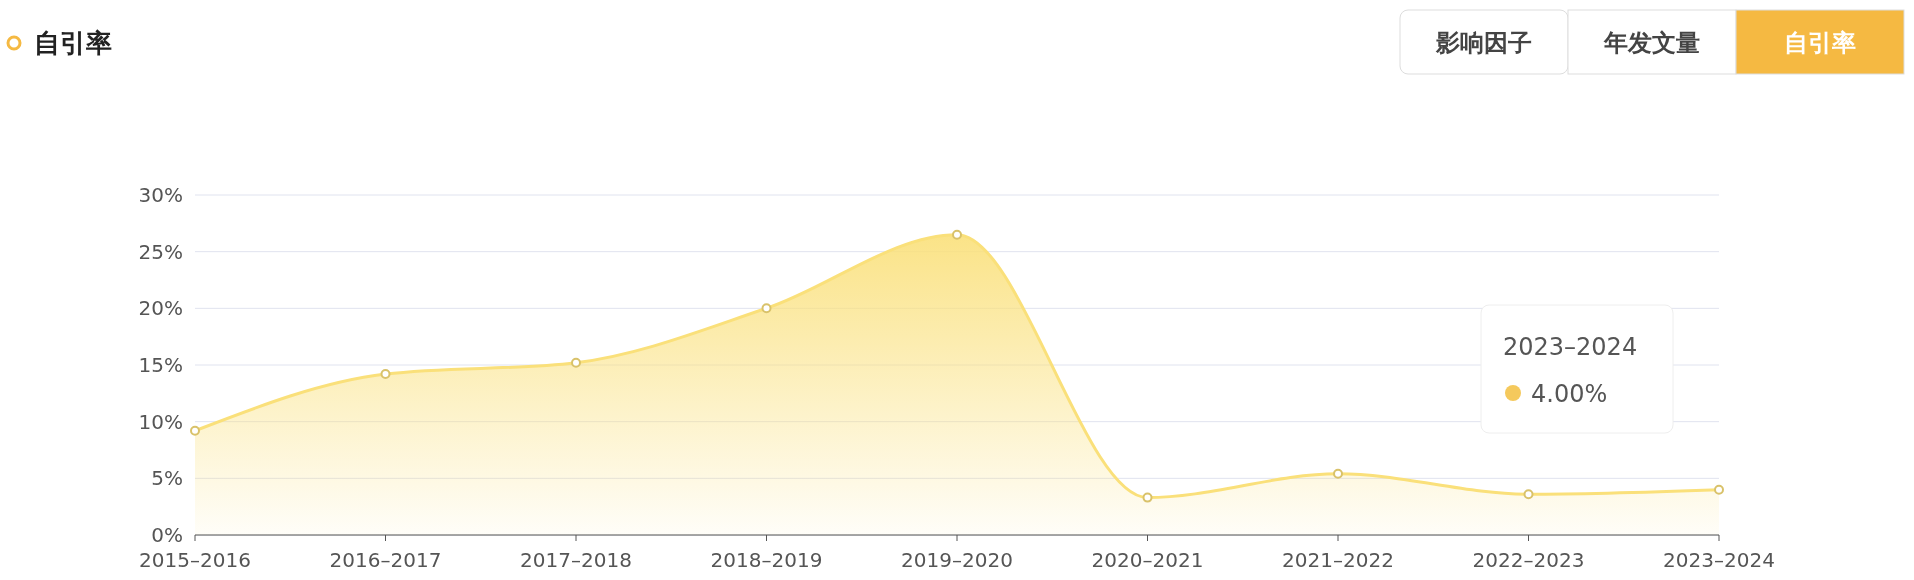  What do you see at coordinates (1719, 560) in the screenshot?
I see `x-tick-label: 2023–2024` at bounding box center [1719, 560].